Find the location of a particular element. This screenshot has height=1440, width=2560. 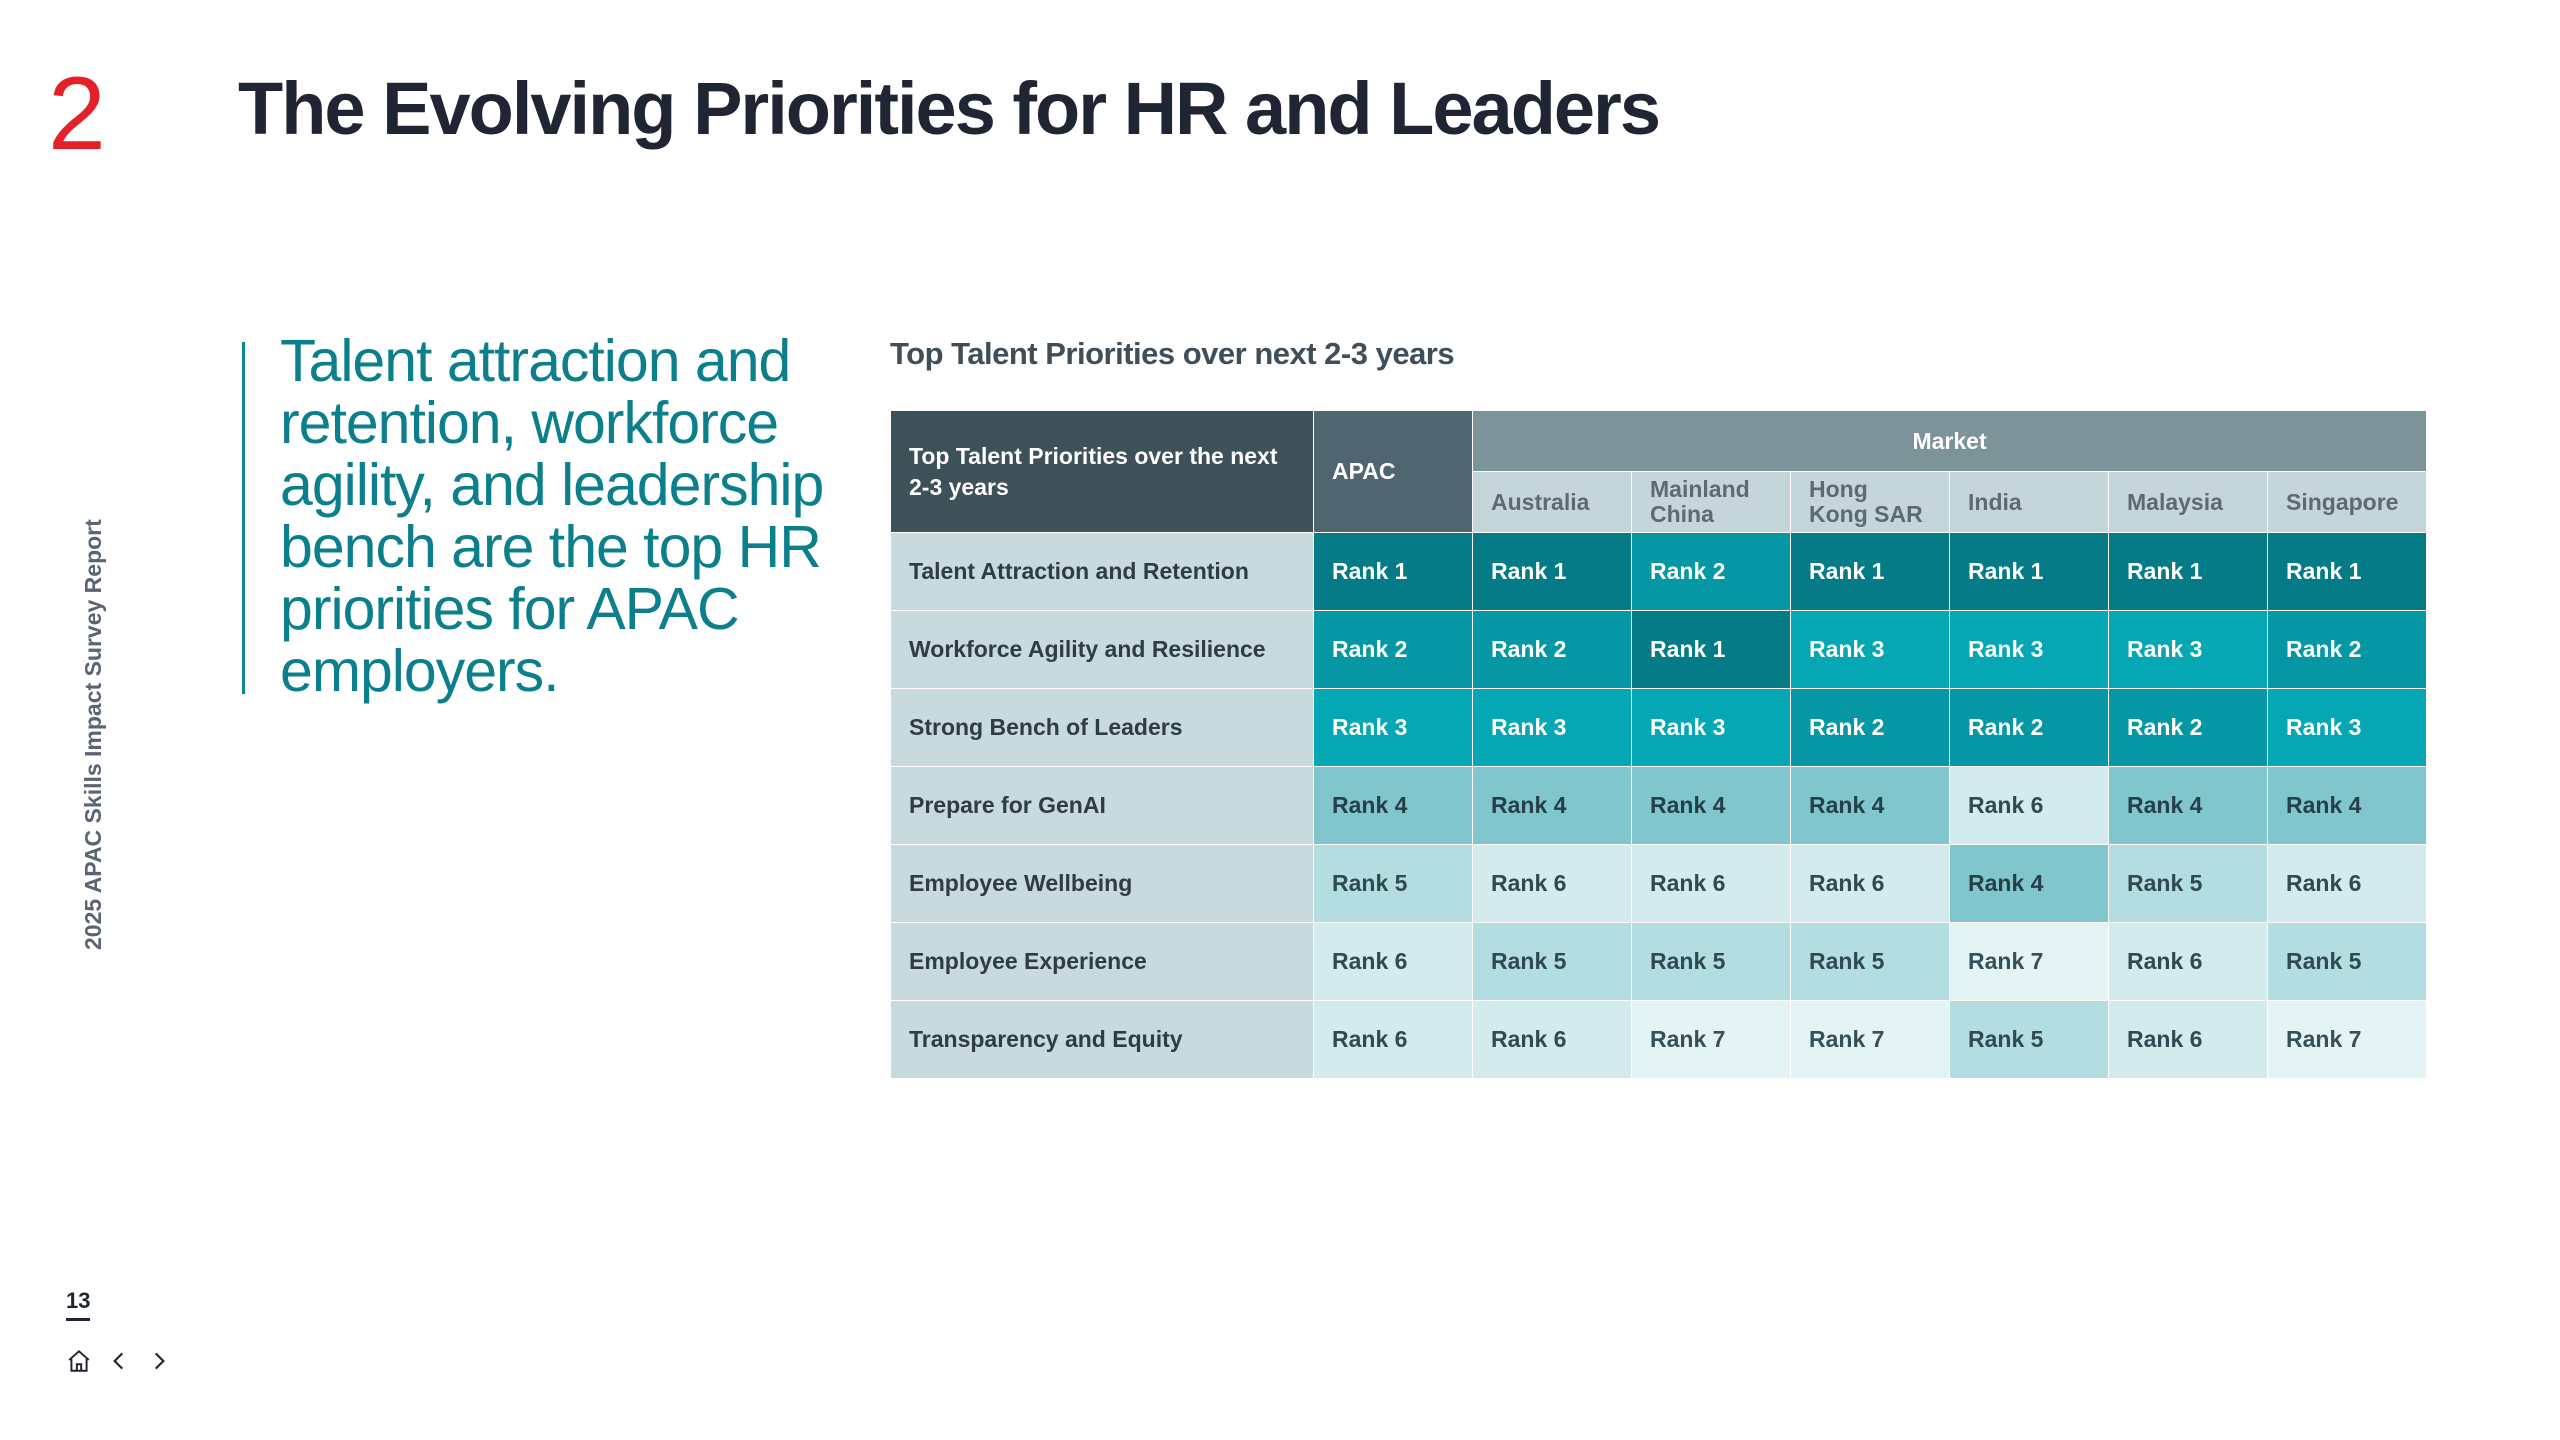

row-label: Prepare for GenAI is located at coordinates (1102, 805).